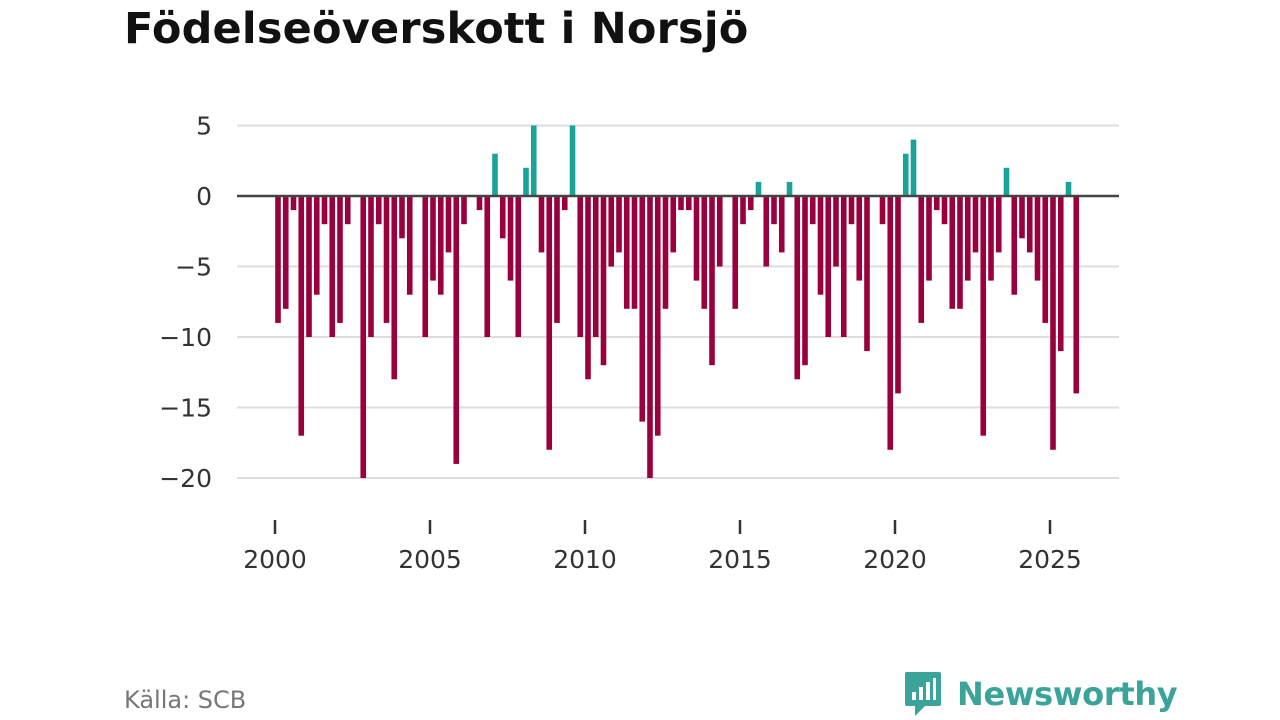 The height and width of the screenshot is (720, 1280). I want to click on brand-logo: Newsworthy, so click(1040, 694).